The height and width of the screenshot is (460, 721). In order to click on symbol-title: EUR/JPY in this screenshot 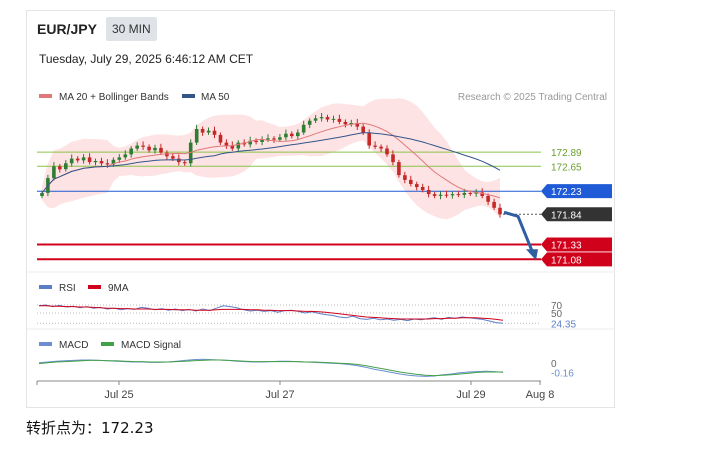, I will do `click(67, 29)`.